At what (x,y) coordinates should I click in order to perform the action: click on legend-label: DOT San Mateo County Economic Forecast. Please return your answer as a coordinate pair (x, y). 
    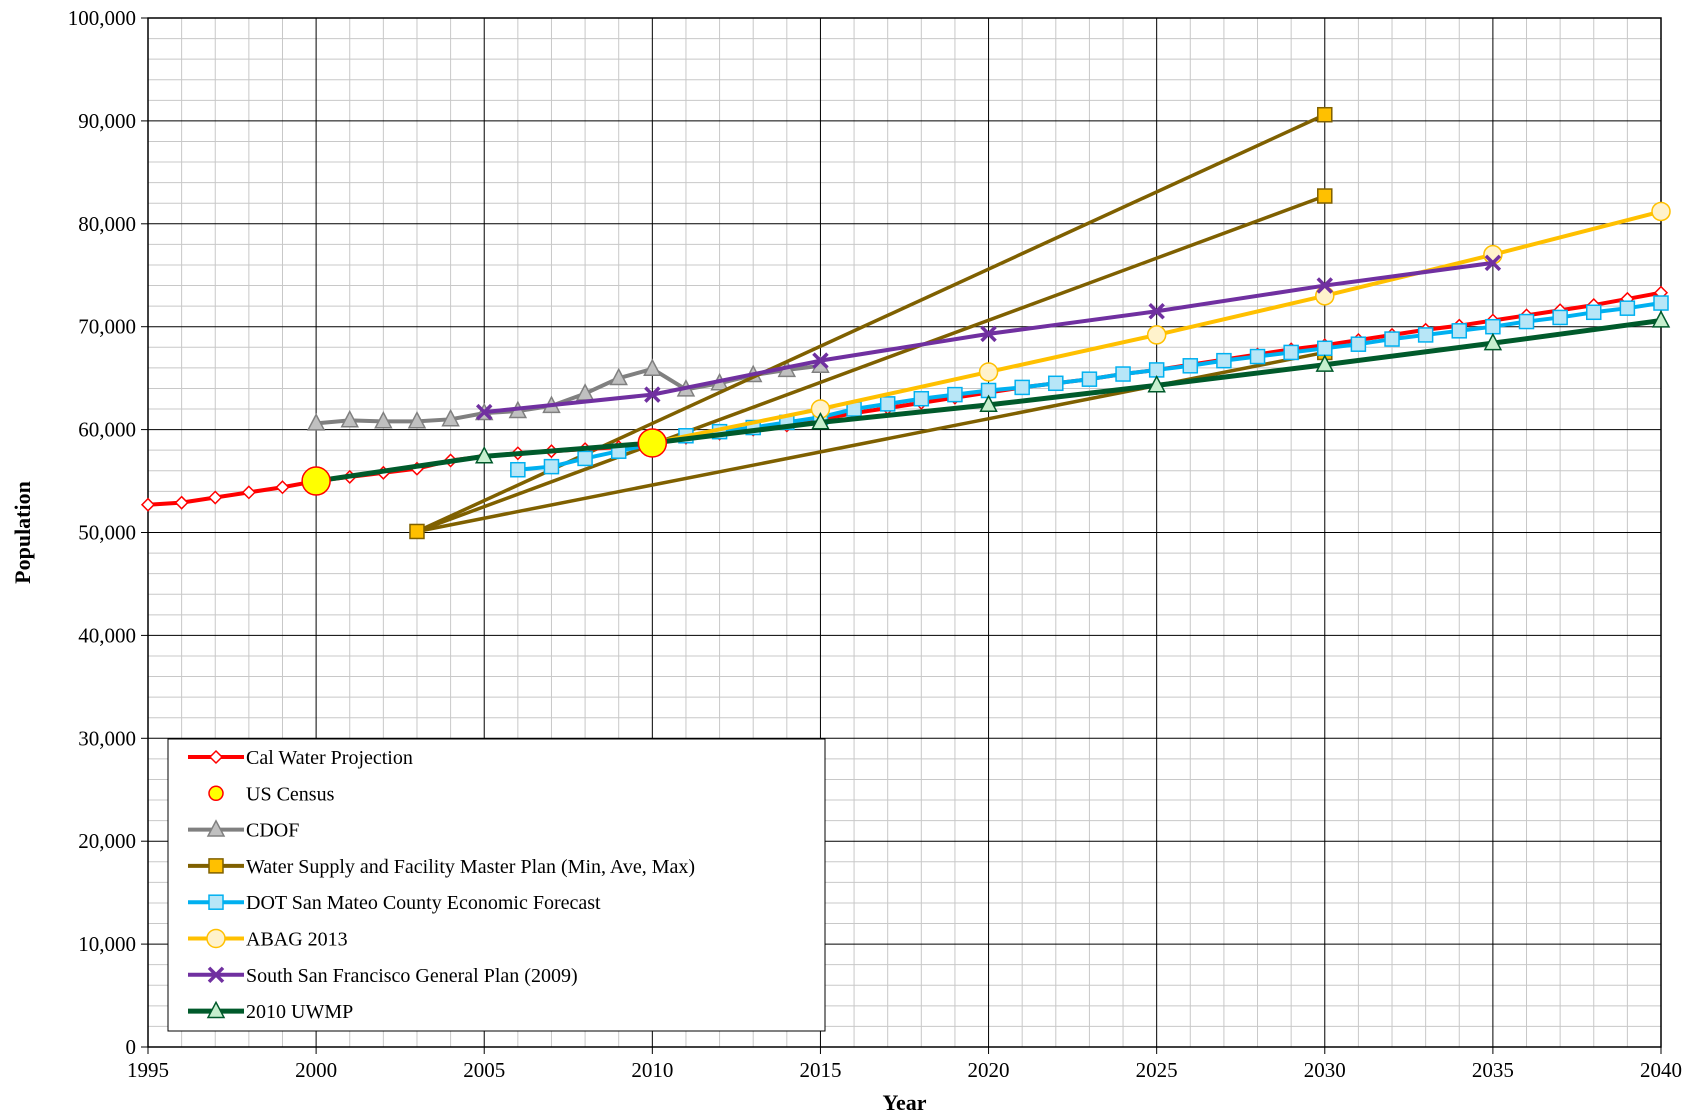
    Looking at the image, I should click on (423, 903).